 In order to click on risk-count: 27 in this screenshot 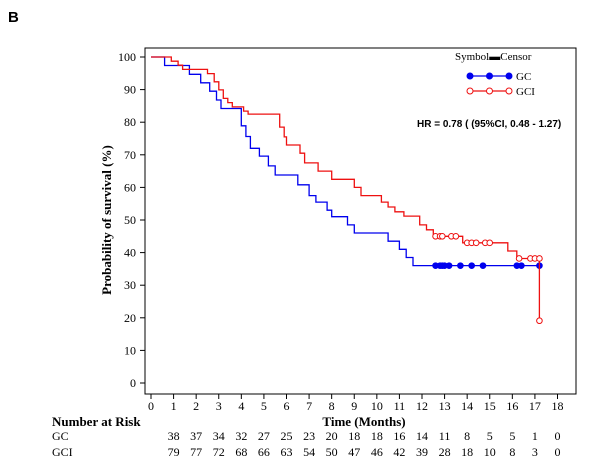, I will do `click(264, 436)`.